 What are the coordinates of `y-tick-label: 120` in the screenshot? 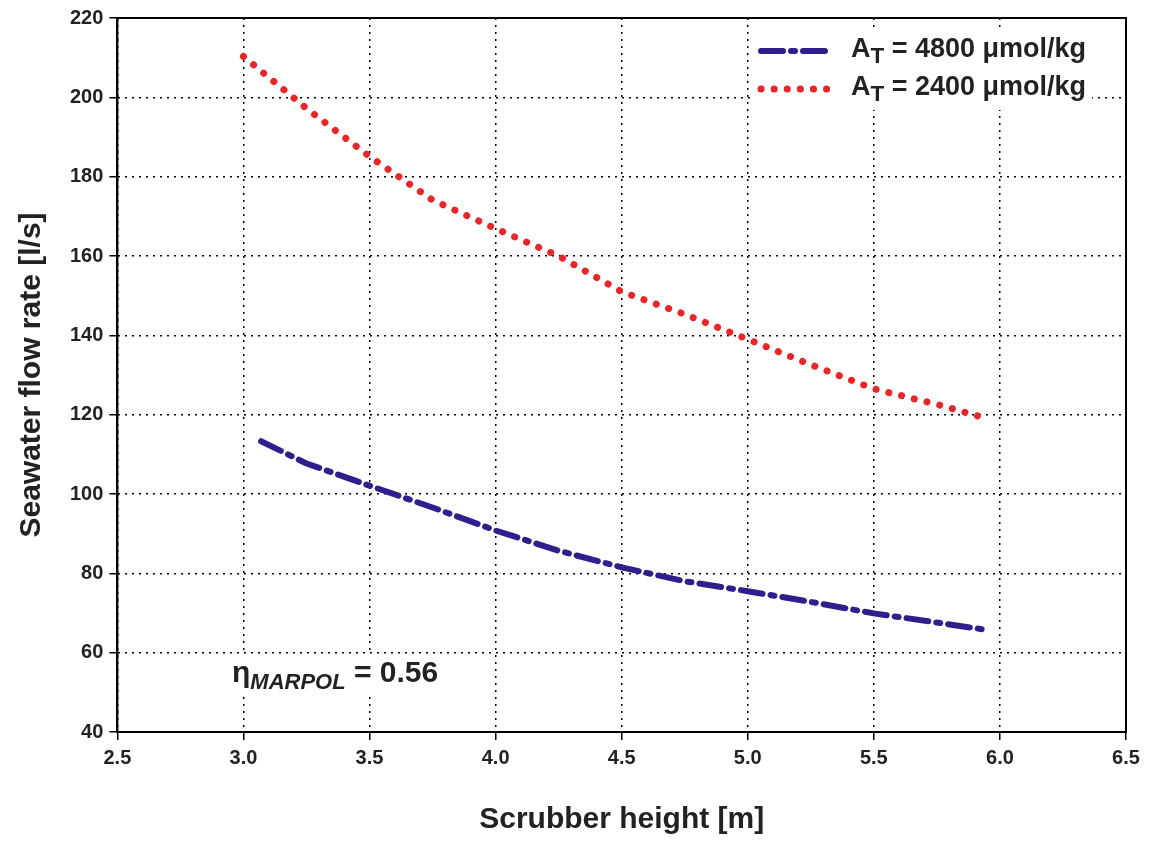 It's located at (86, 413).